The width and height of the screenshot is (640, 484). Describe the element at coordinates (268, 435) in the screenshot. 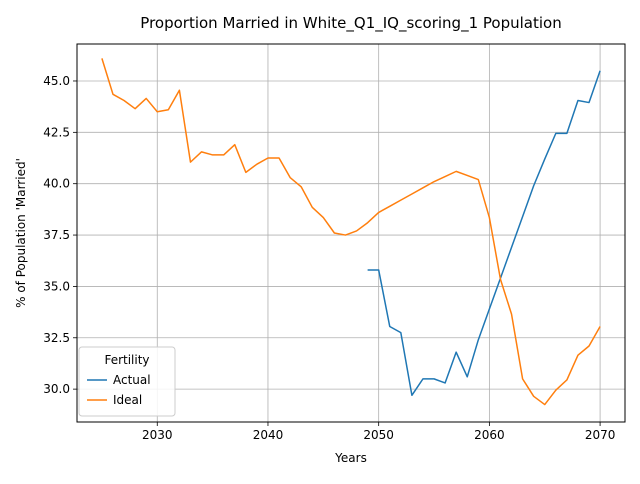

I see `x-tick-label: 2040` at that location.